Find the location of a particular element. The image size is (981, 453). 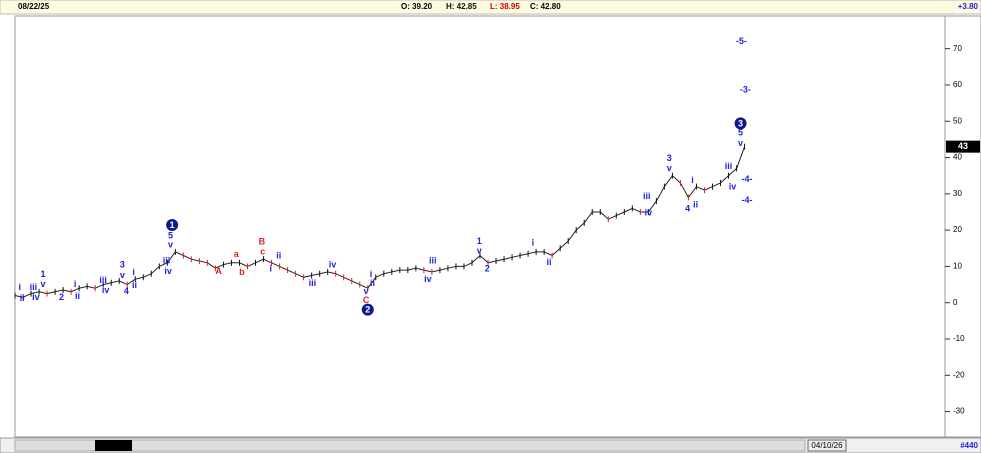

y-tick-label: 20 is located at coordinates (957, 229).